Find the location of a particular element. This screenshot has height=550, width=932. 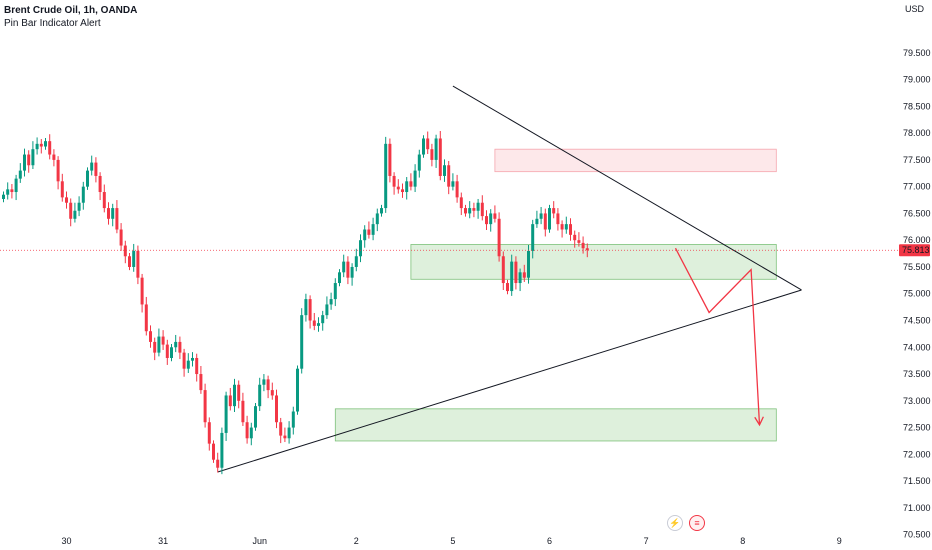

y-tick-label: 77.000 is located at coordinates (917, 187).